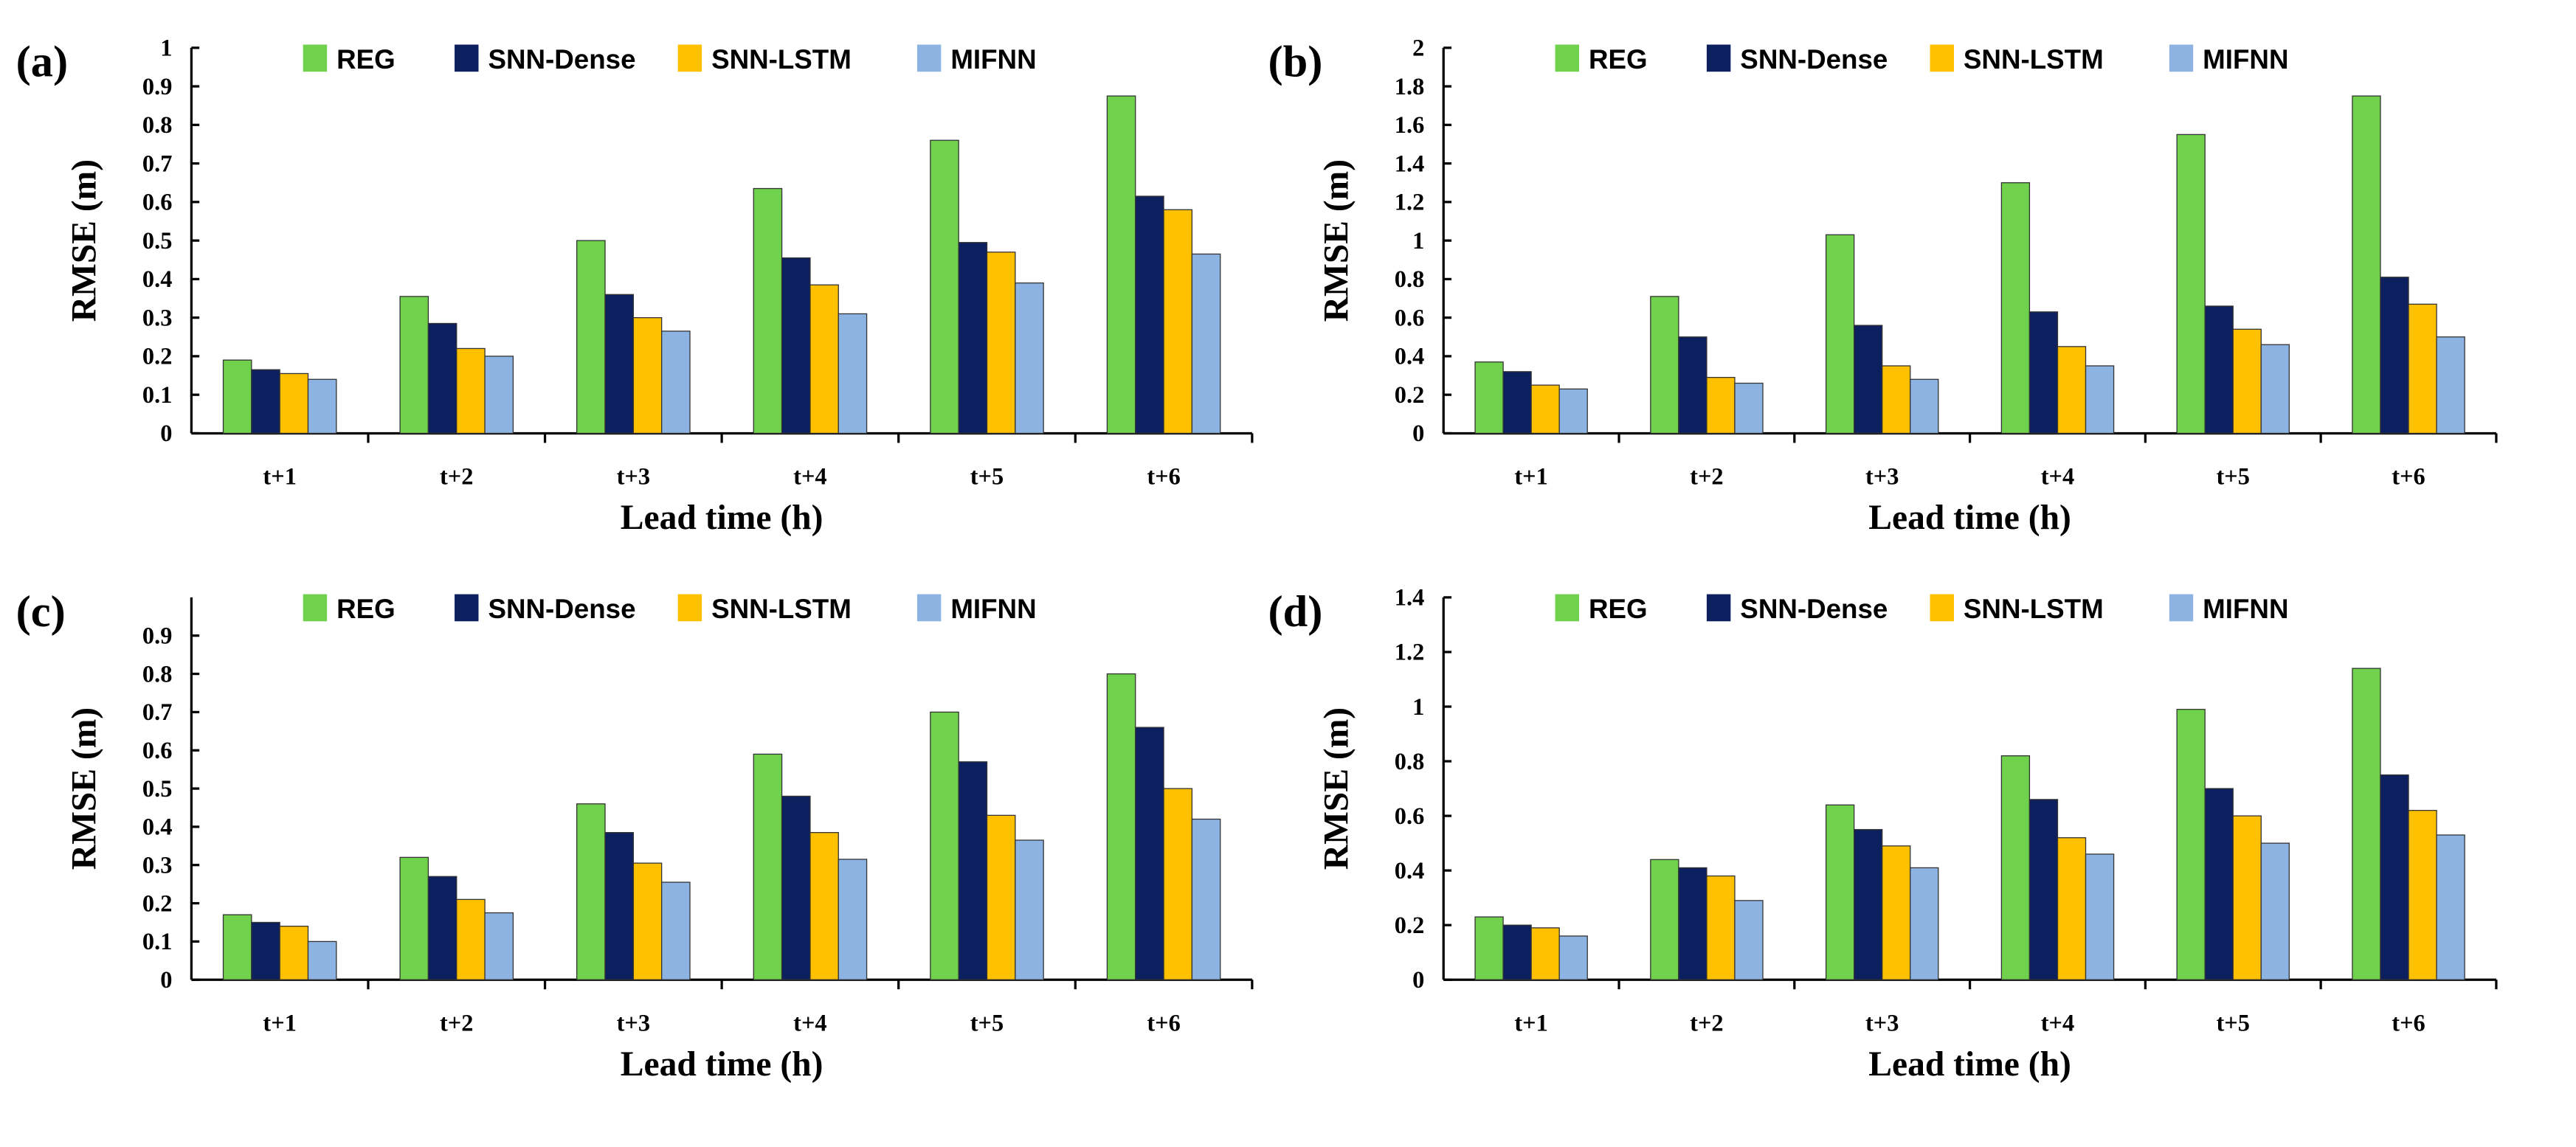 The width and height of the screenshot is (2576, 1147). Describe the element at coordinates (366, 609) in the screenshot. I see `legend-label: REG` at that location.